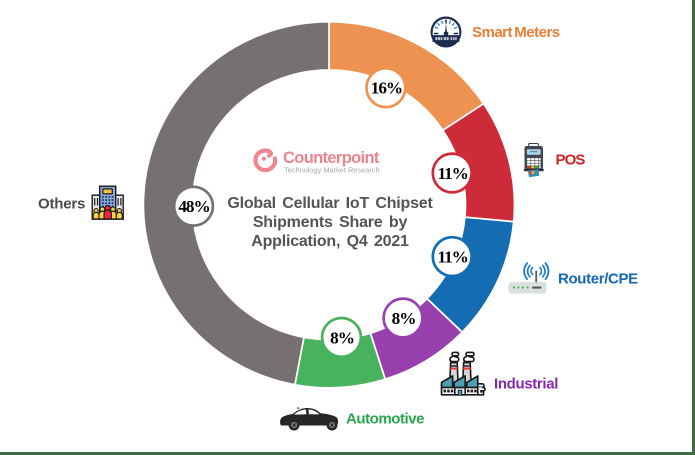  I want to click on svg-text: Automotive, so click(385, 419).